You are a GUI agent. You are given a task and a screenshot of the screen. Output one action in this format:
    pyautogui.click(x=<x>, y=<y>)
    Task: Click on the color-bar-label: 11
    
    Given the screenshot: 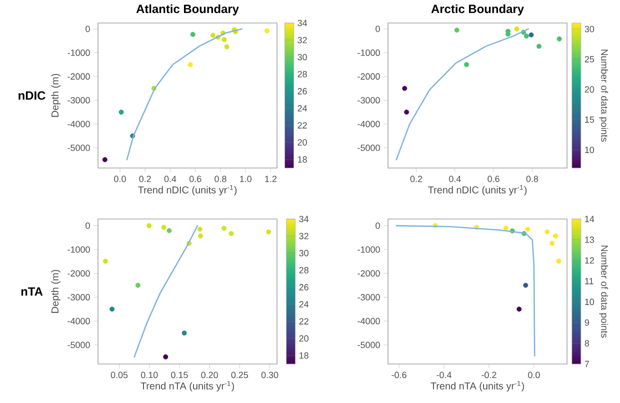 What is the action you would take?
    pyautogui.click(x=589, y=281)
    